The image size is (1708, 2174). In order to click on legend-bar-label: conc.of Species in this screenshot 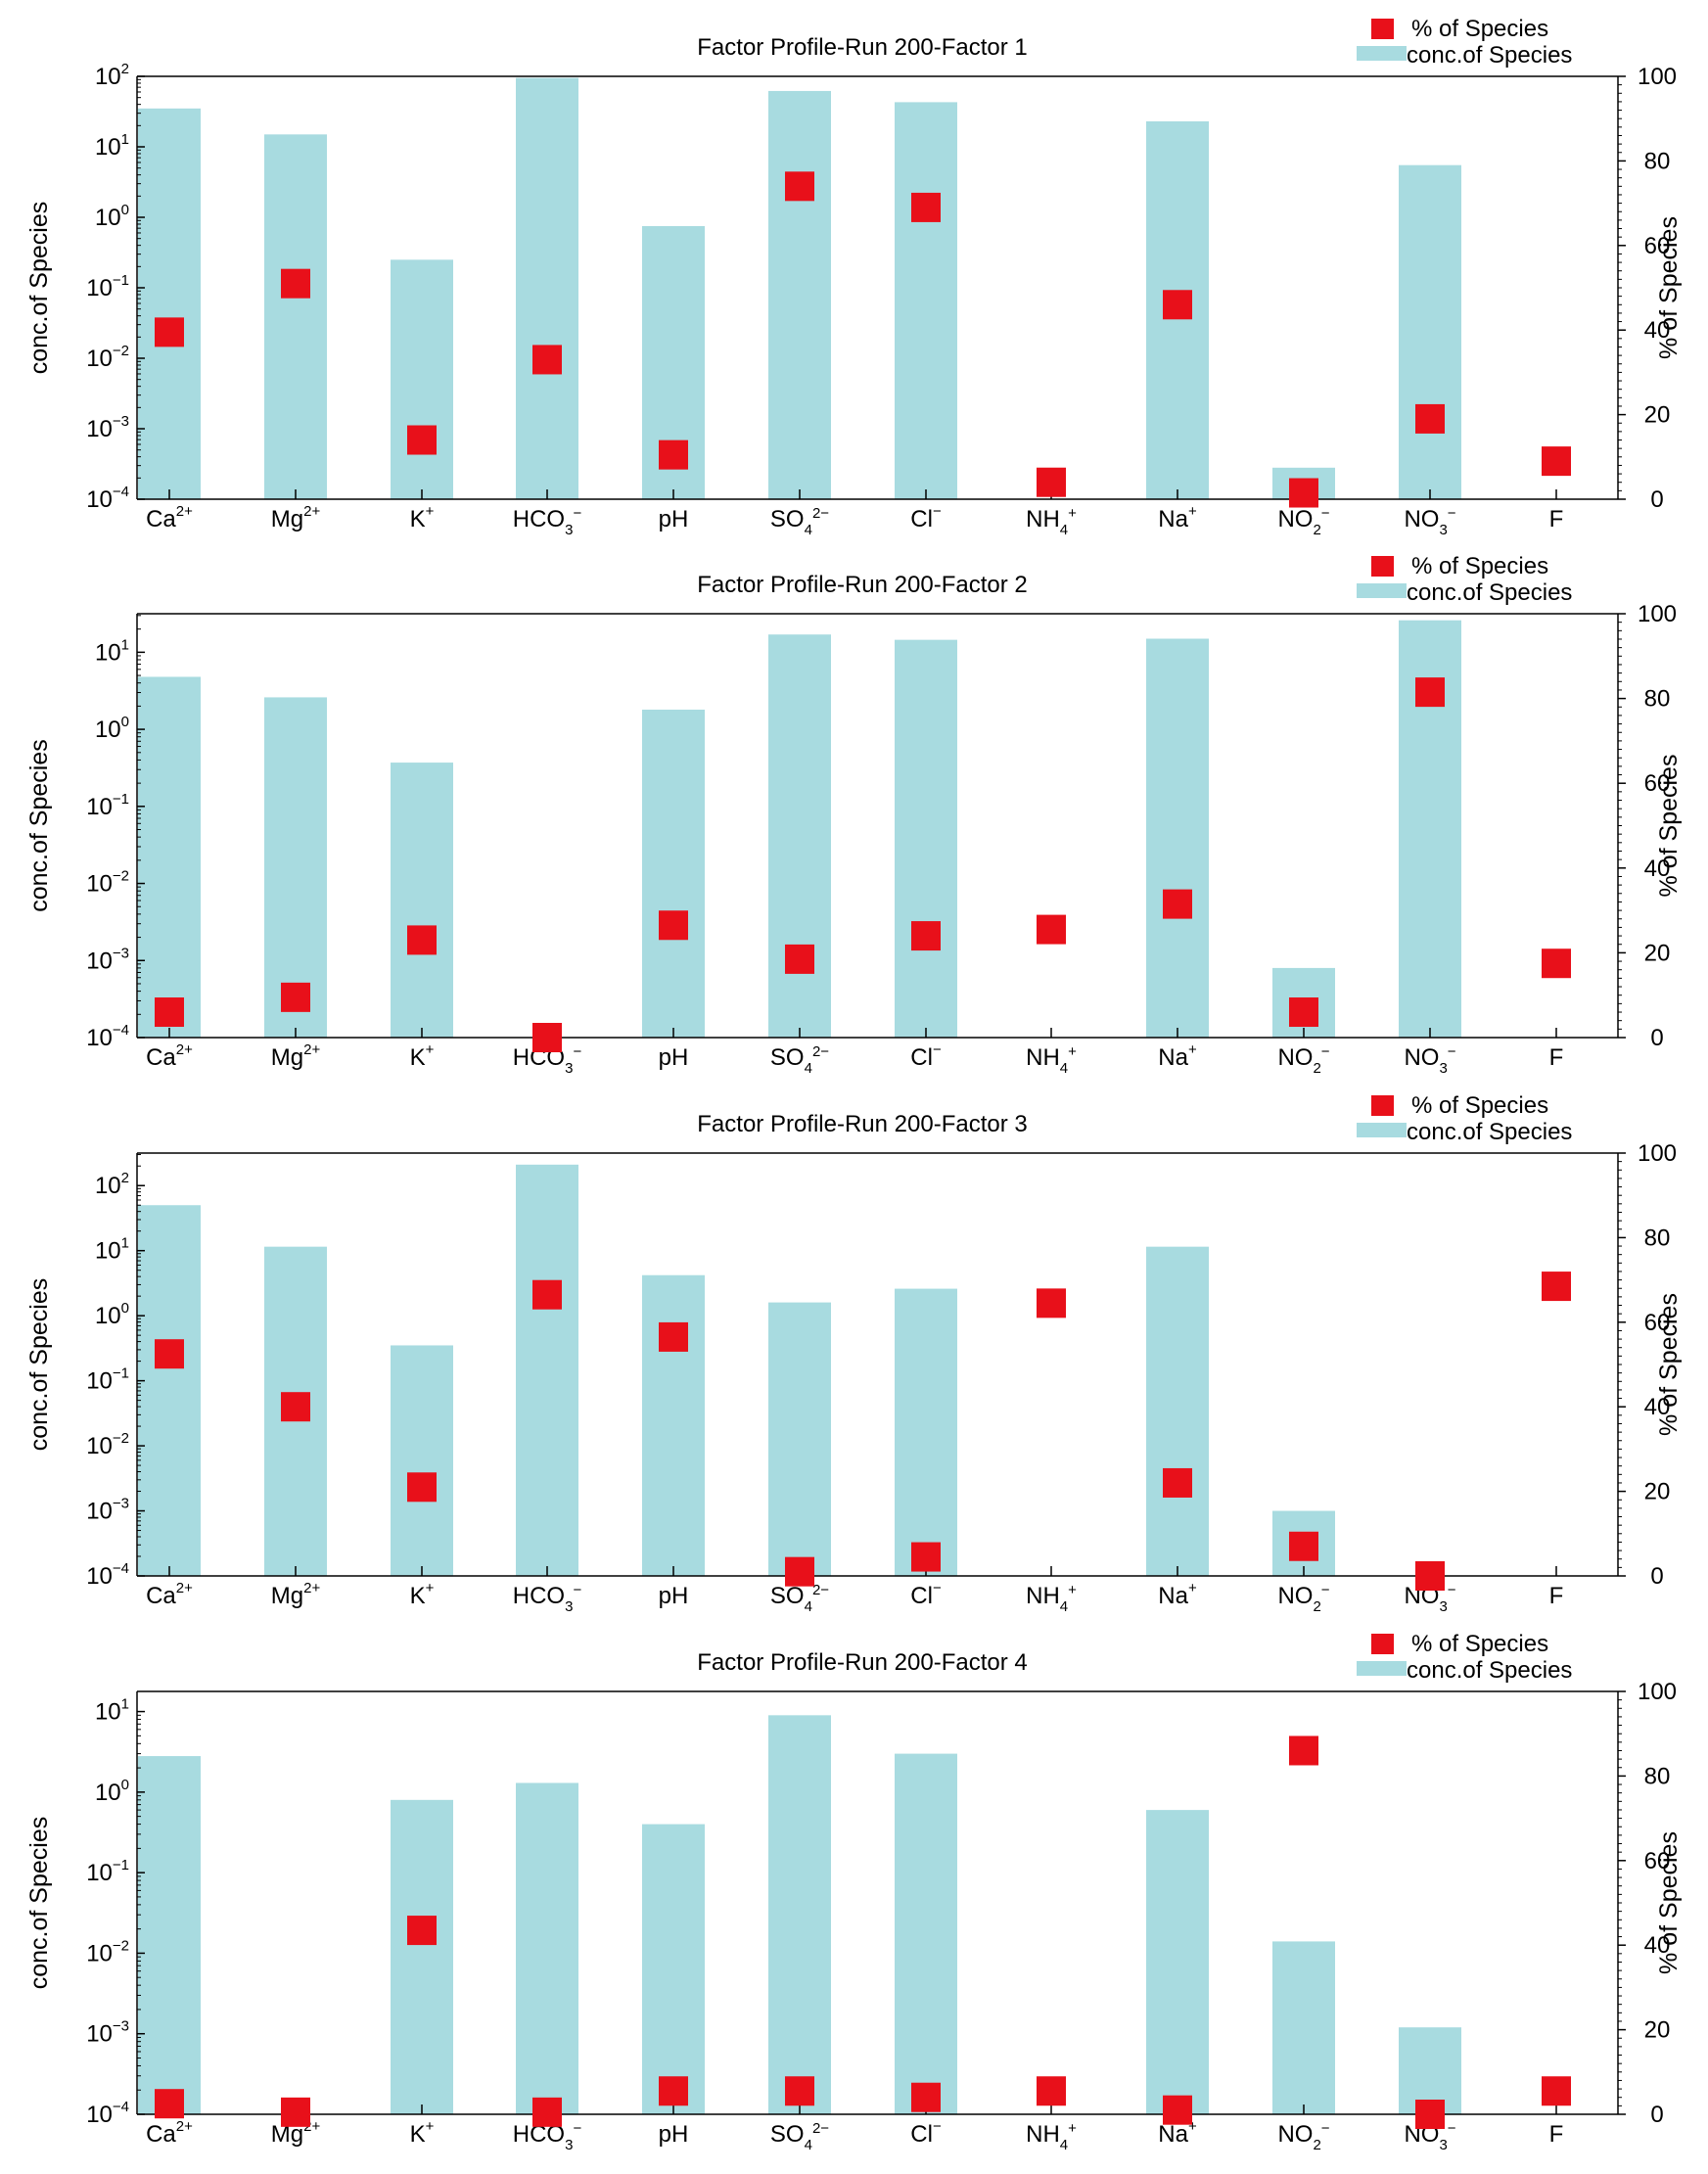, I will do `click(1489, 56)`.